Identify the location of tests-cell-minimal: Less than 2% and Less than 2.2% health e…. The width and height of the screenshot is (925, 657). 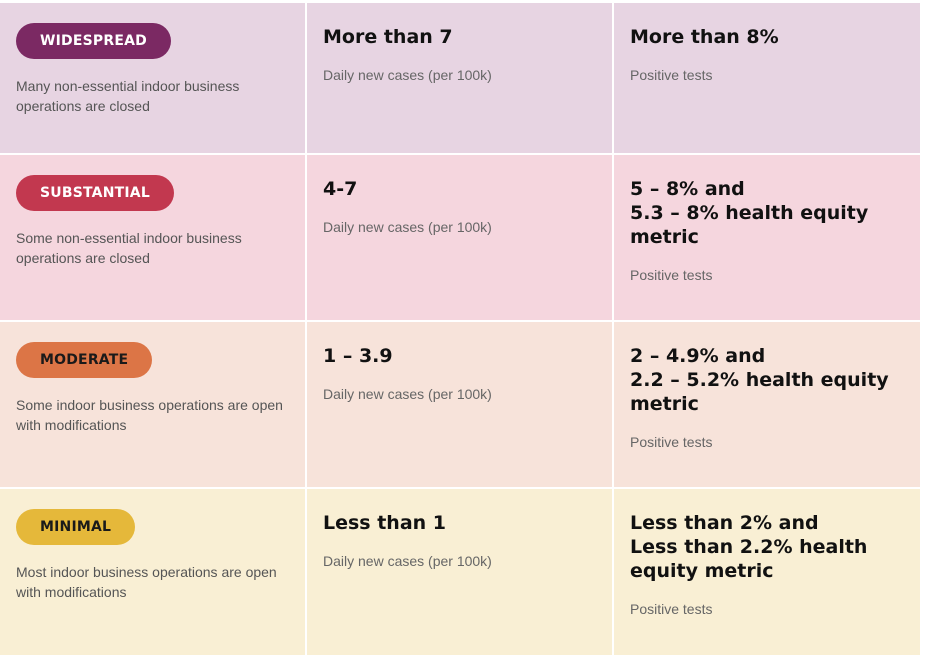
(767, 572).